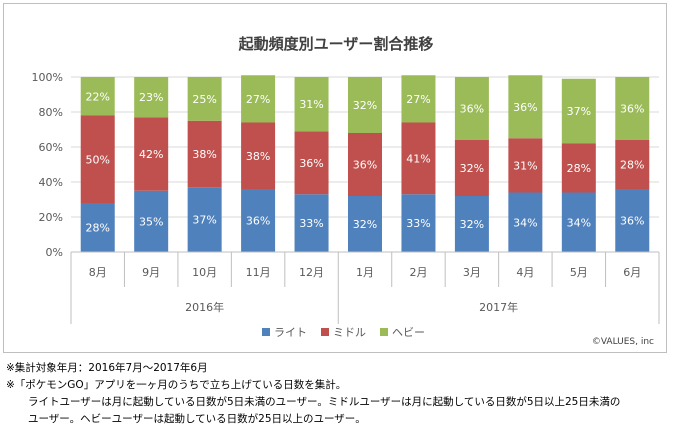  What do you see at coordinates (525, 272) in the screenshot?
I see `x-tick-label: 4月` at bounding box center [525, 272].